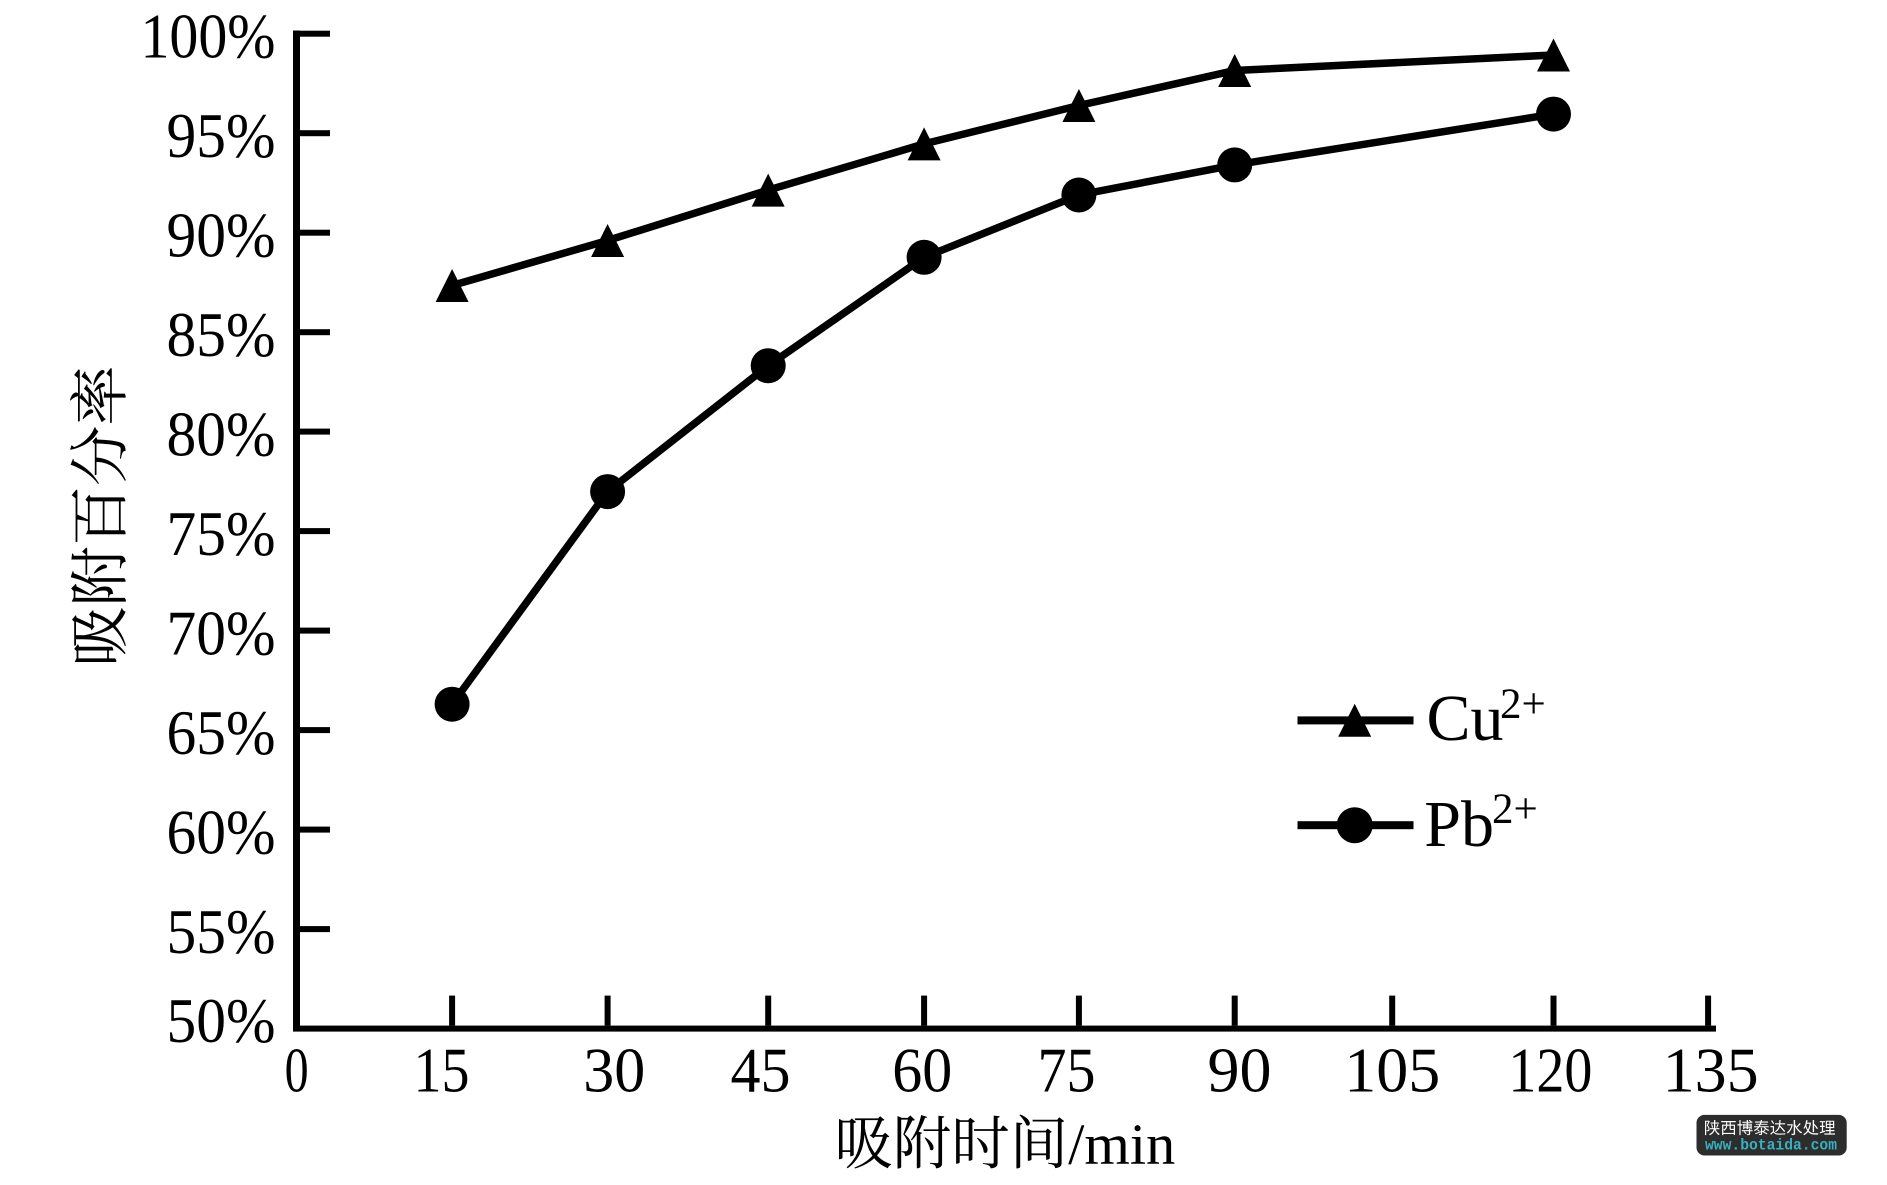 This screenshot has height=1185, width=1887. What do you see at coordinates (221, 1020) in the screenshot?
I see `svg-text: 50%` at bounding box center [221, 1020].